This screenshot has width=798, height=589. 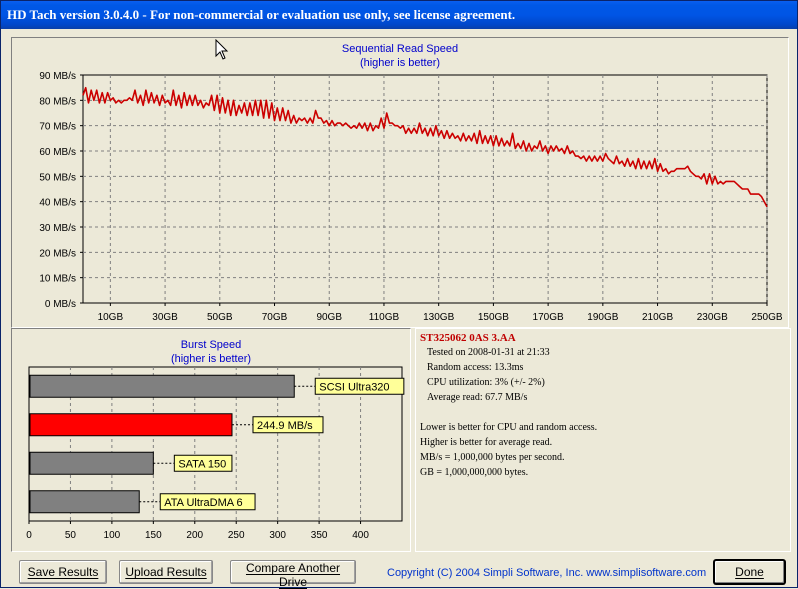 I want to click on drive-model: ST325062 0AS 3.AA, so click(x=468, y=338).